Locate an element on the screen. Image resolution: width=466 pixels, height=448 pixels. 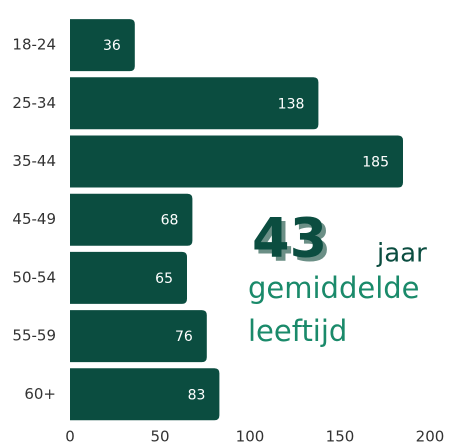
y-tick-label: 50-54 is located at coordinates (34, 277).